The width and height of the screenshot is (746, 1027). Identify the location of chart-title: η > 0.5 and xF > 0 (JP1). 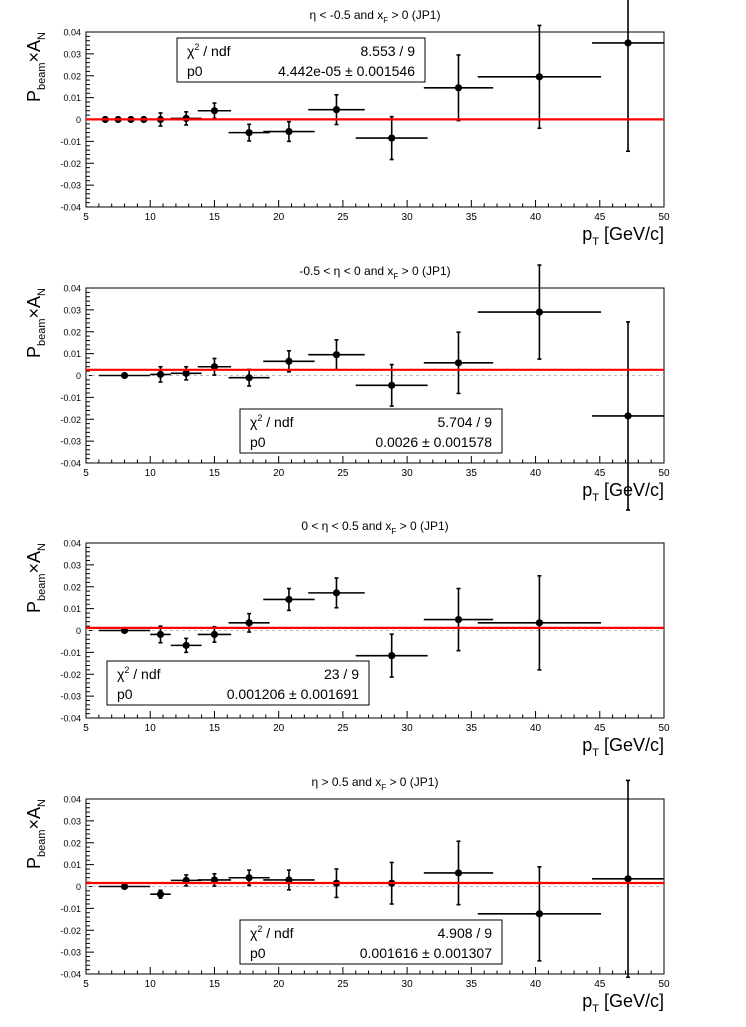
(375, 783).